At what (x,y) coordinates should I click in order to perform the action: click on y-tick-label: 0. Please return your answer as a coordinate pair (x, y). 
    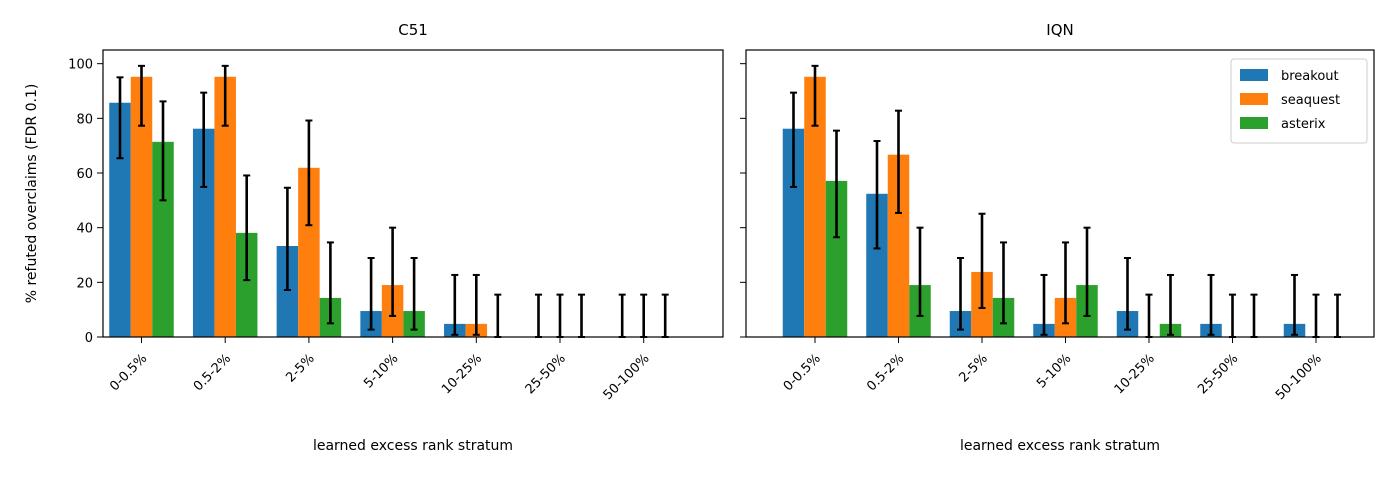
    Looking at the image, I should click on (89, 338).